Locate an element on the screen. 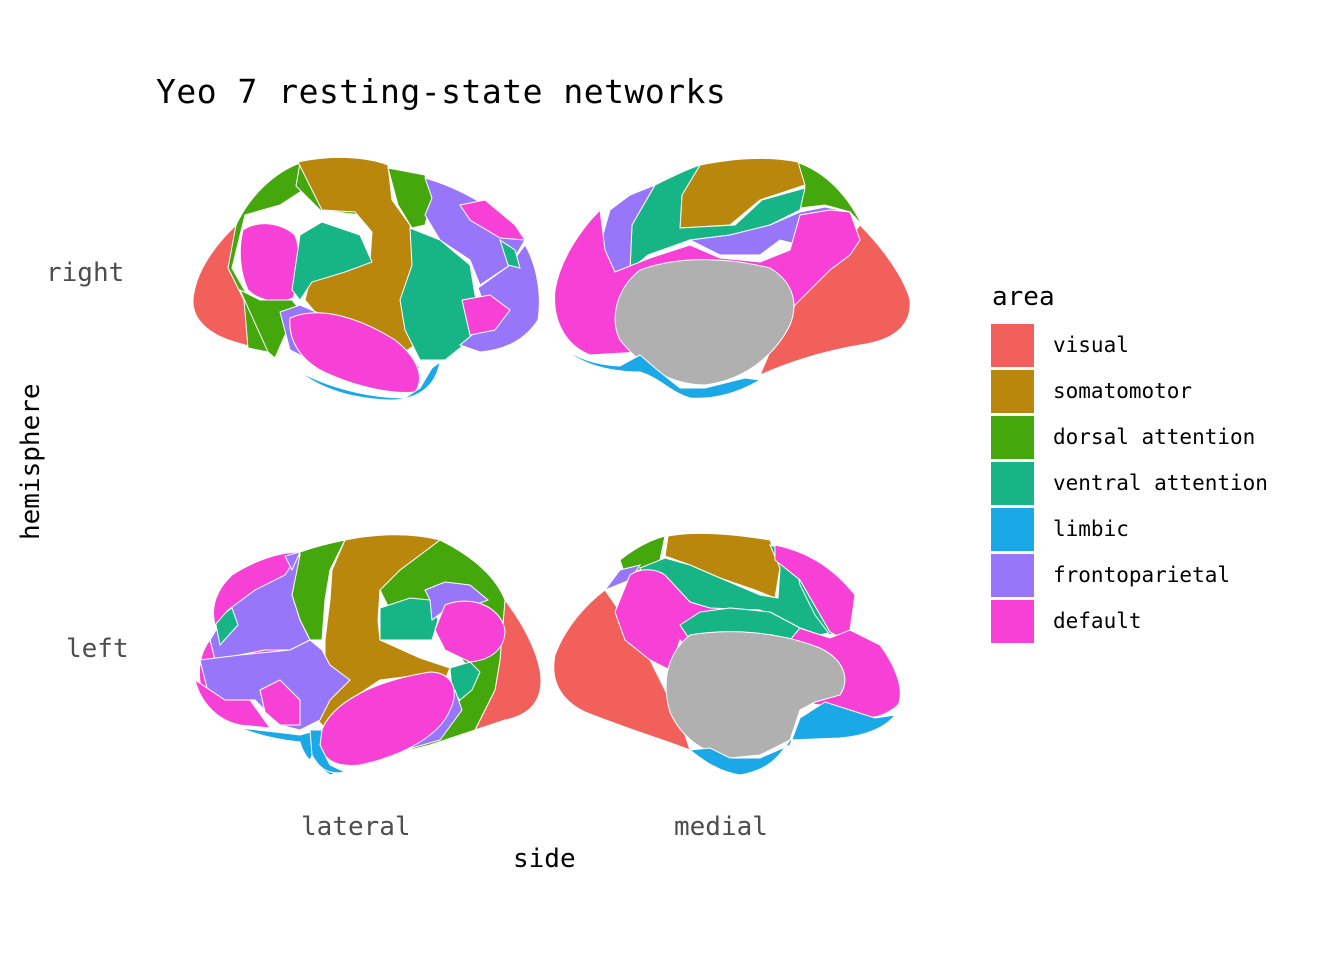 The image size is (1344, 960). legend-item: visual is located at coordinates (1129, 345).